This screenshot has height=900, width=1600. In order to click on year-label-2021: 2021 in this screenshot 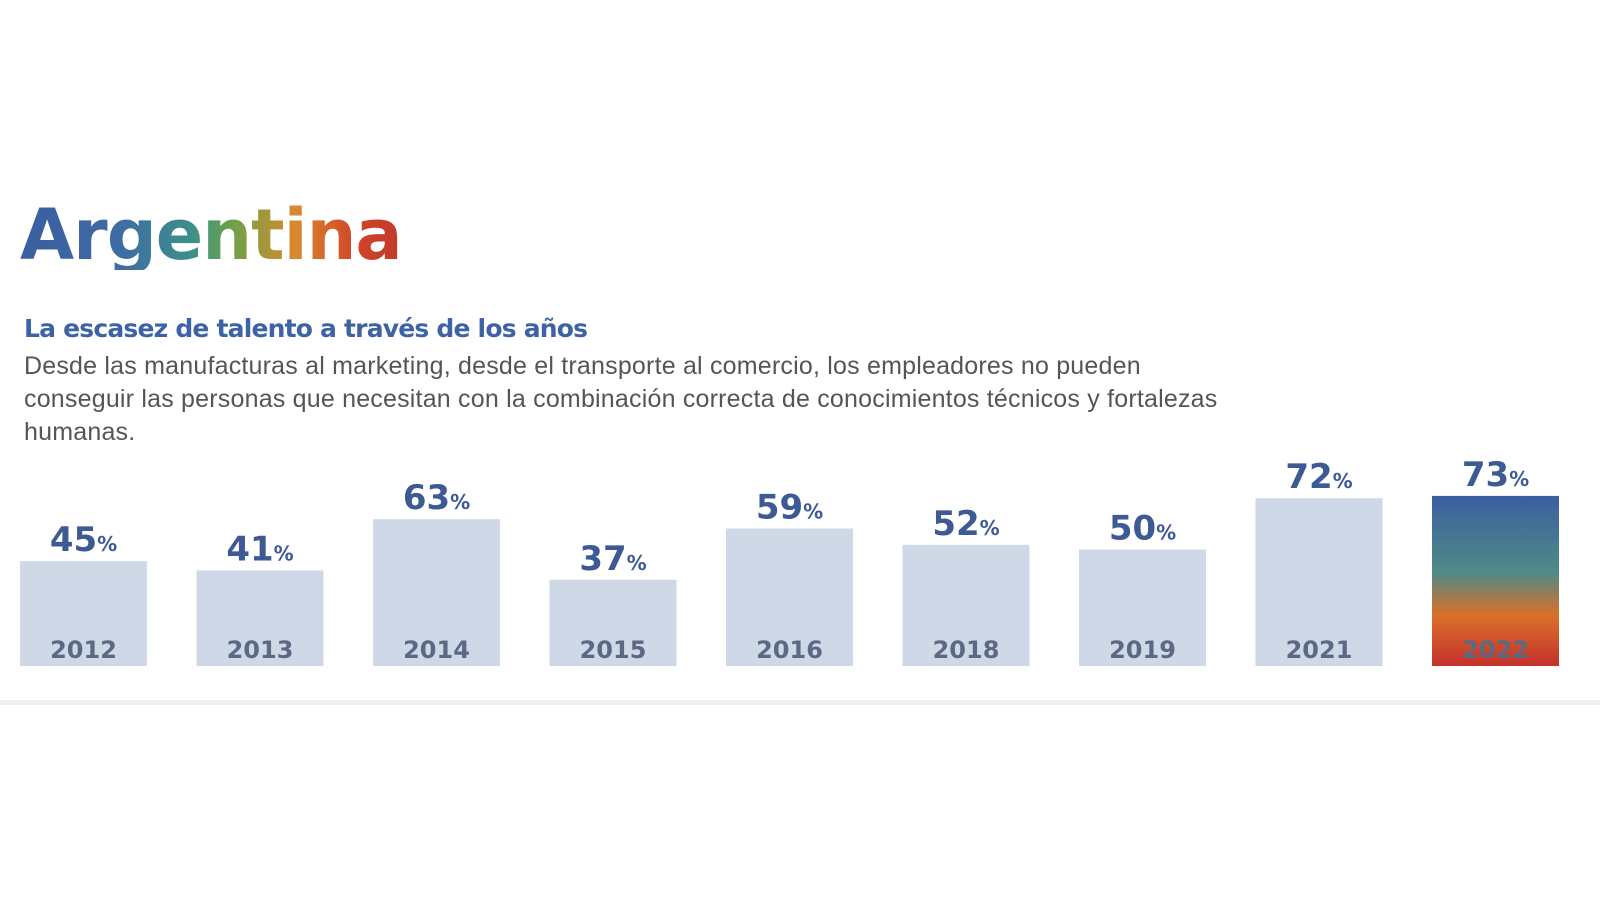, I will do `click(1319, 650)`.